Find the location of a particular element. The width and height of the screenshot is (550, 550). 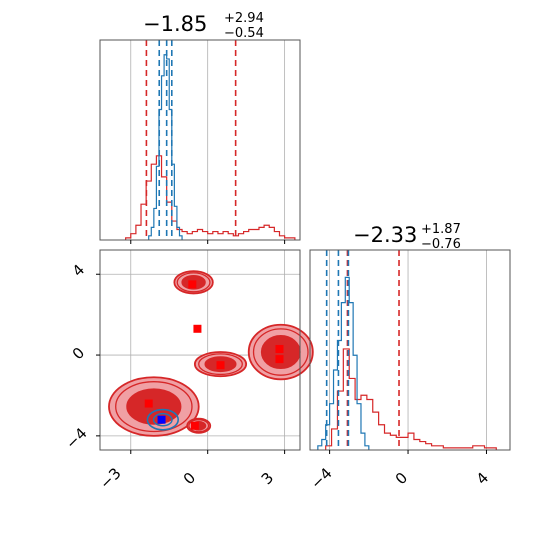

scatter-2d-panel is located at coordinates (205, 351).